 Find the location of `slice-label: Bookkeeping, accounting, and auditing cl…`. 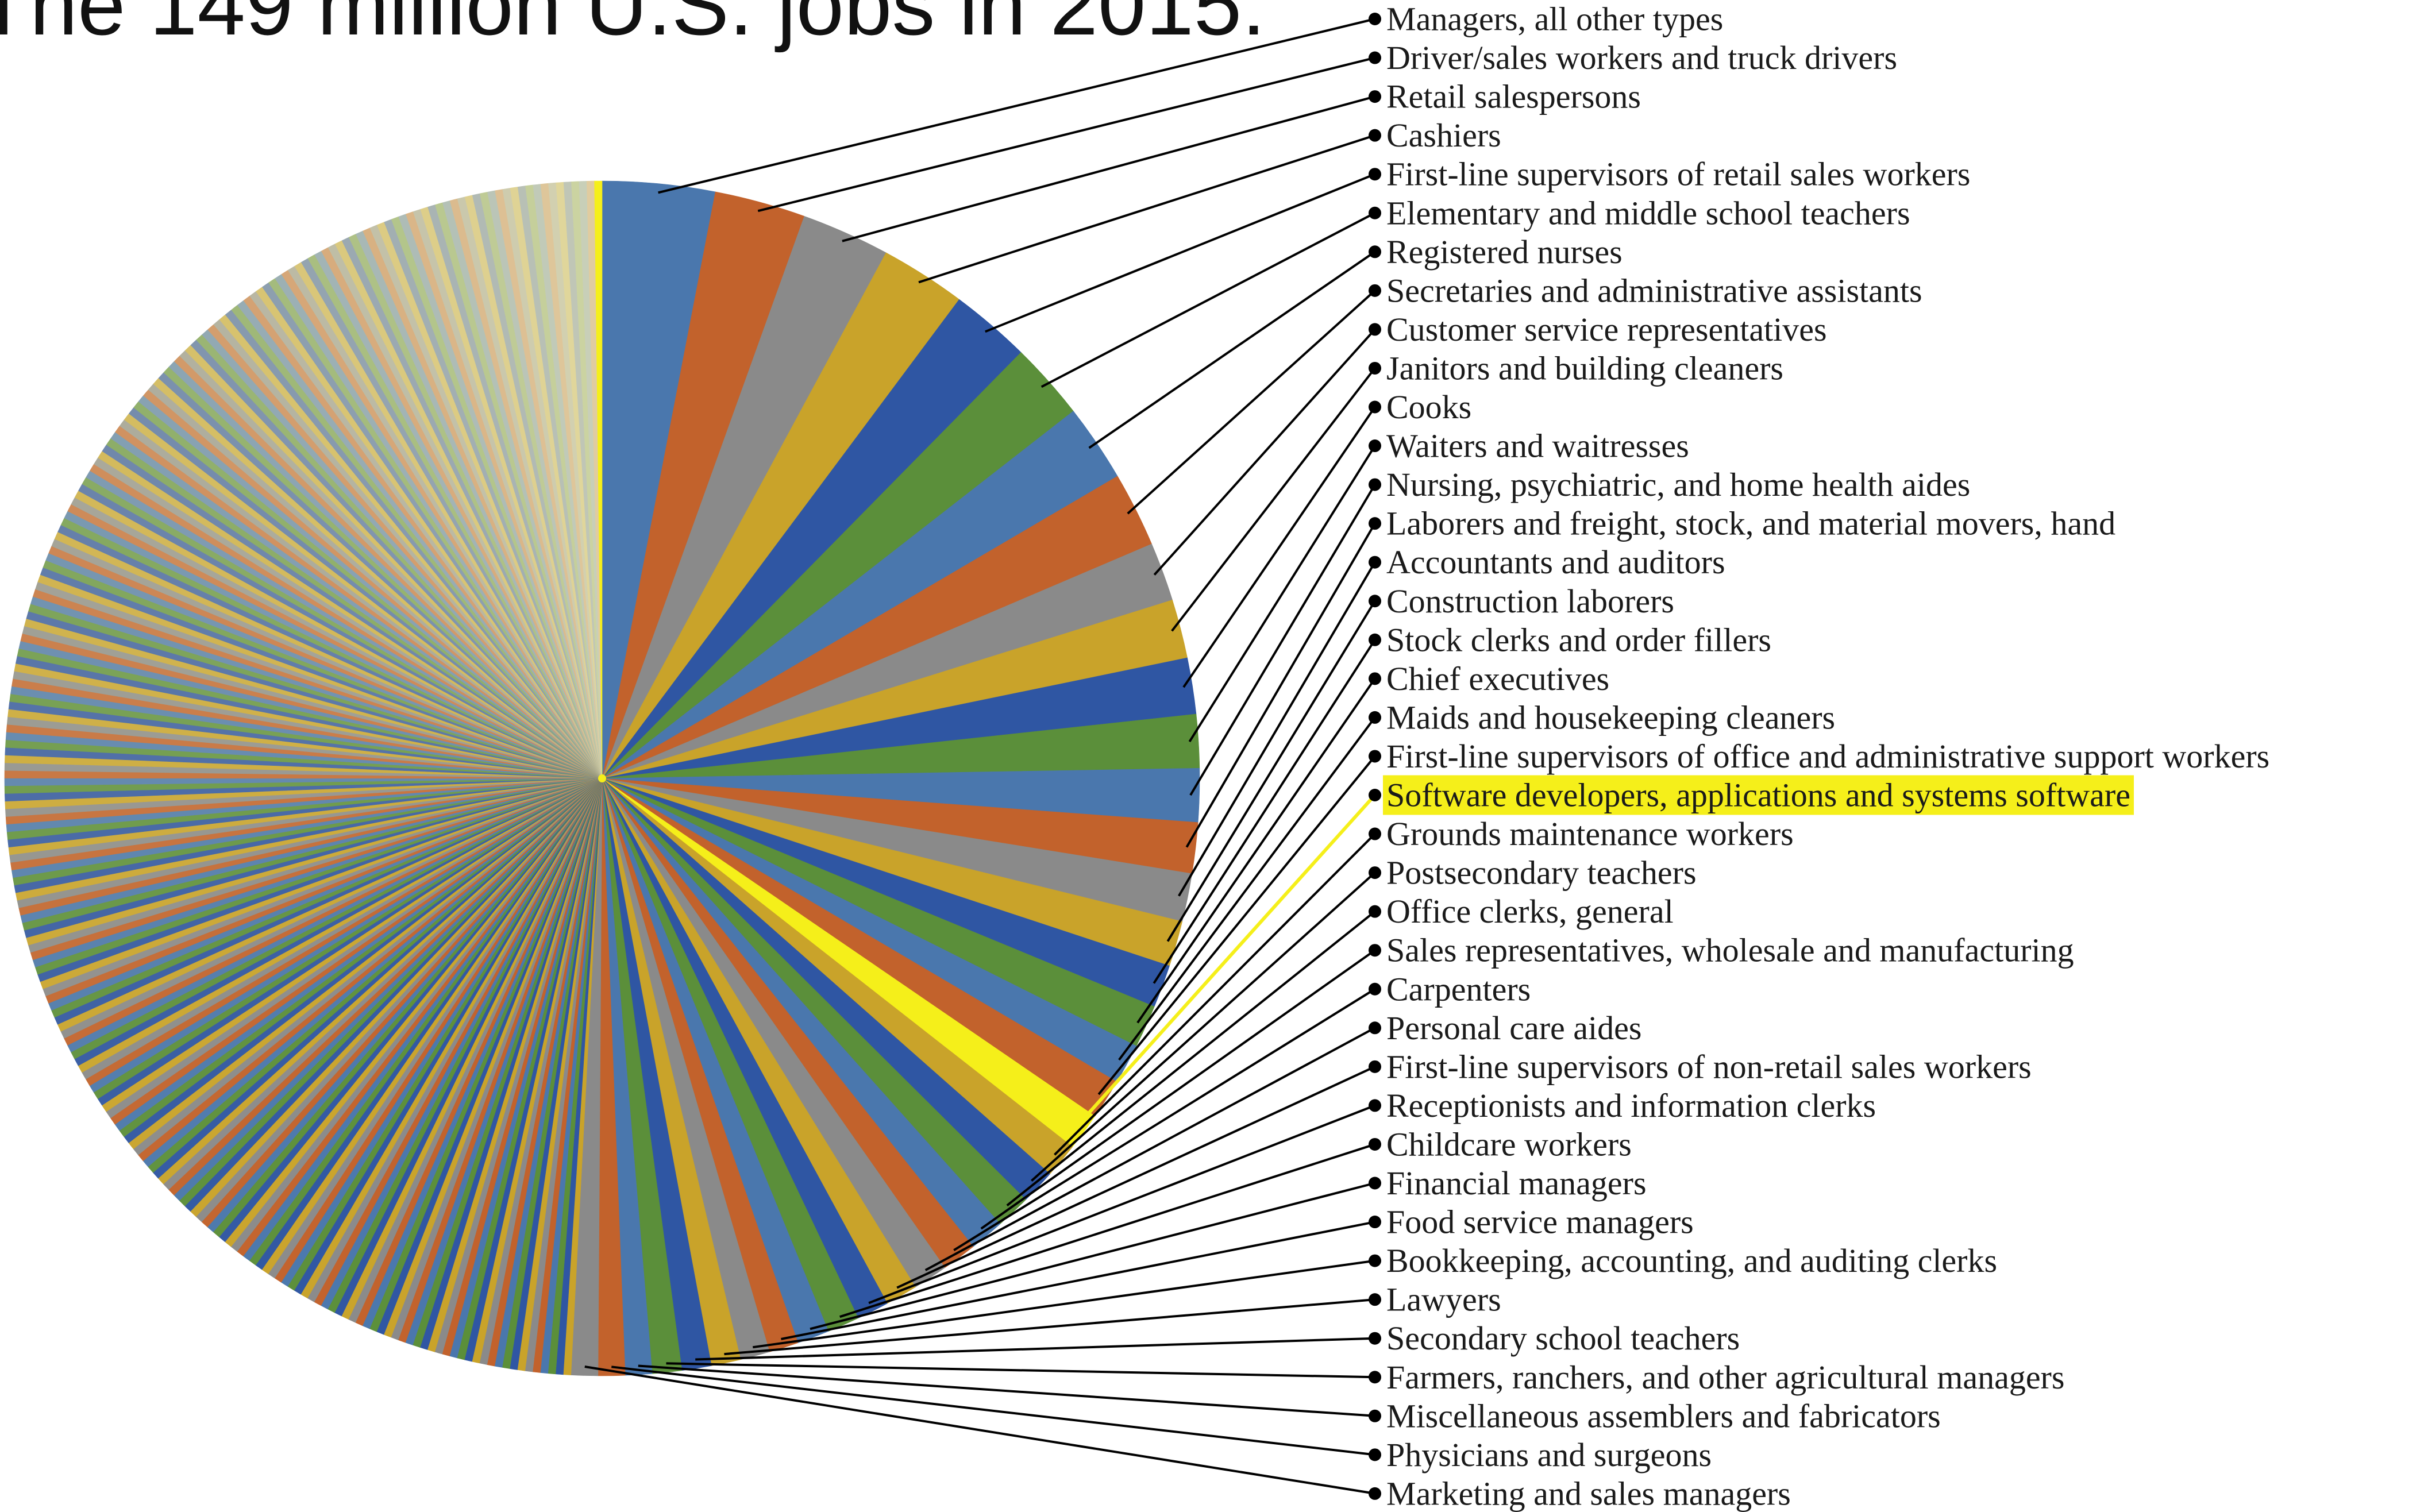

slice-label: Bookkeeping, accounting, and auditing cl… is located at coordinates (1691, 1260).